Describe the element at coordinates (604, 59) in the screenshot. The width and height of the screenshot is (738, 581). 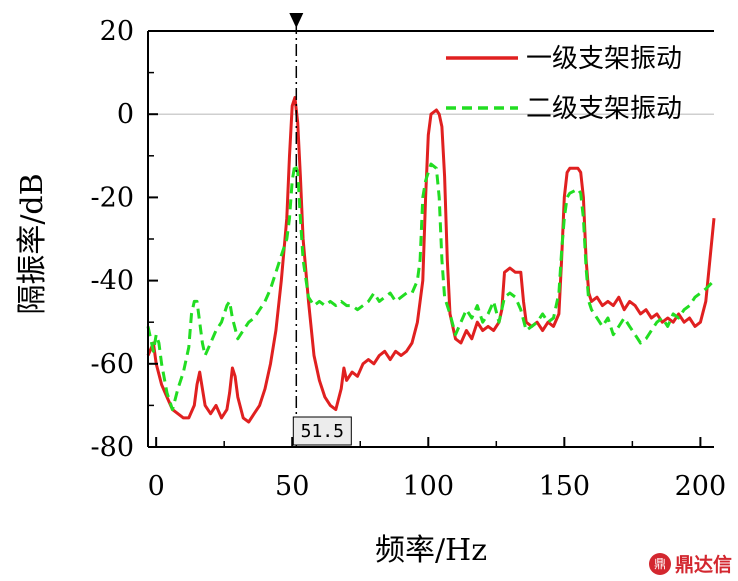
I see `legend-label-1: 一级支架振动` at that location.